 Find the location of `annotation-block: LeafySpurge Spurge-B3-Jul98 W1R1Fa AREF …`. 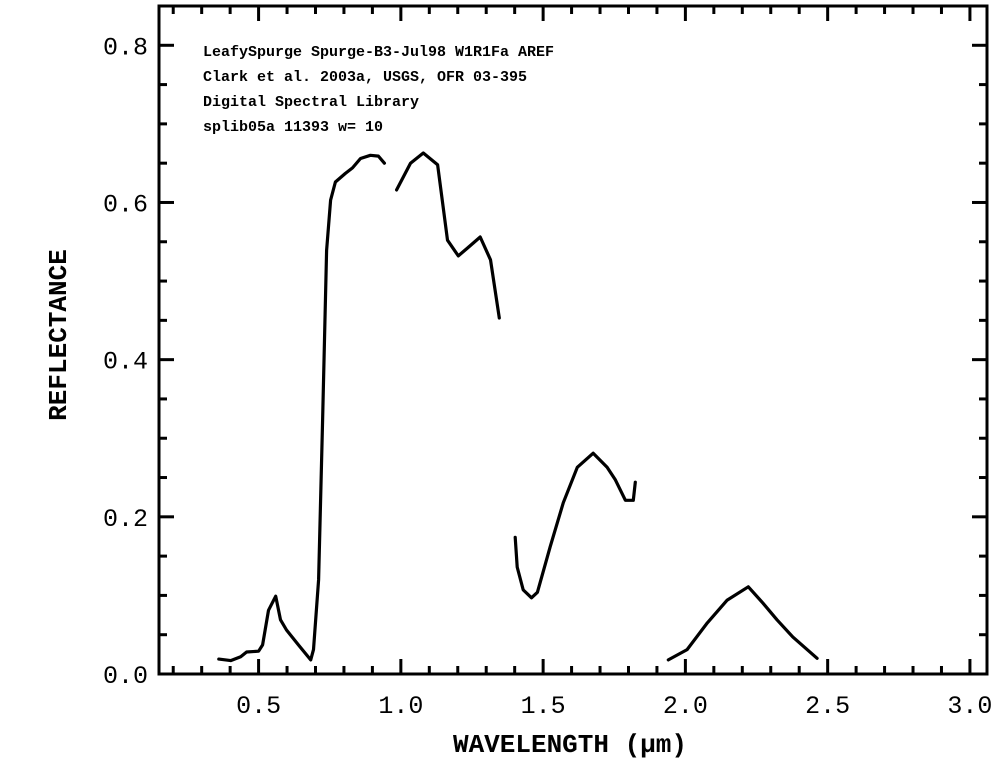

annotation-block: LeafySpurge Spurge-B3-Jul98 W1R1Fa AREF … is located at coordinates (378, 90).